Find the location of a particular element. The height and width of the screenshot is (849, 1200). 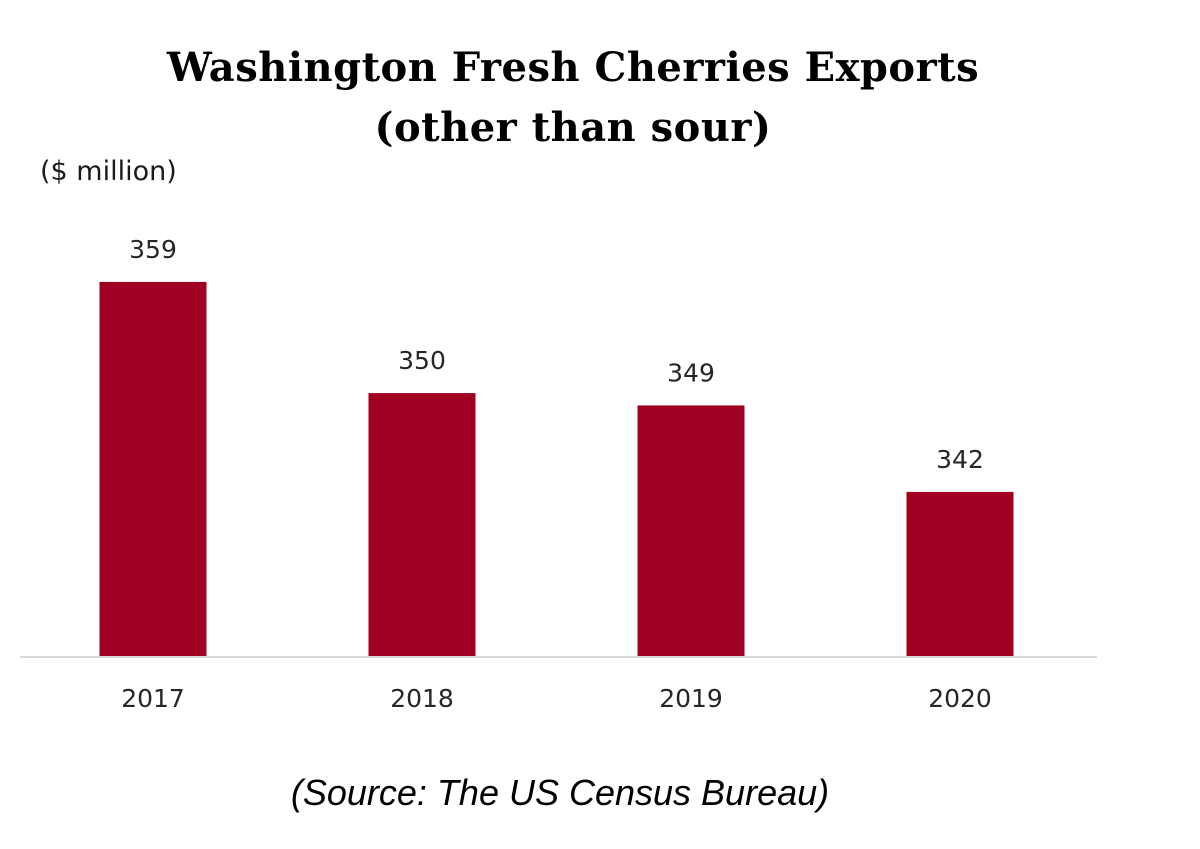

x-tick-label-2019: 2019 is located at coordinates (691, 698).